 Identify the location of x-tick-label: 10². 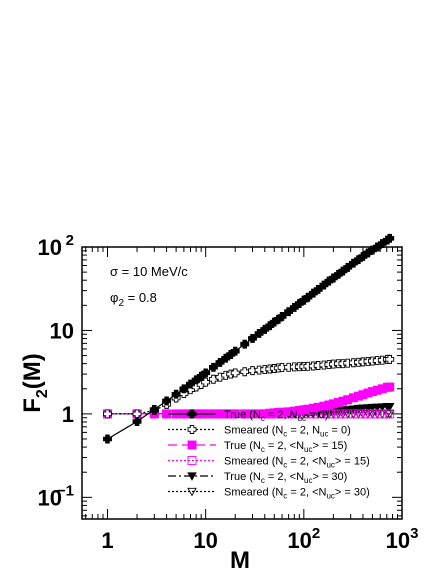
(303, 539).